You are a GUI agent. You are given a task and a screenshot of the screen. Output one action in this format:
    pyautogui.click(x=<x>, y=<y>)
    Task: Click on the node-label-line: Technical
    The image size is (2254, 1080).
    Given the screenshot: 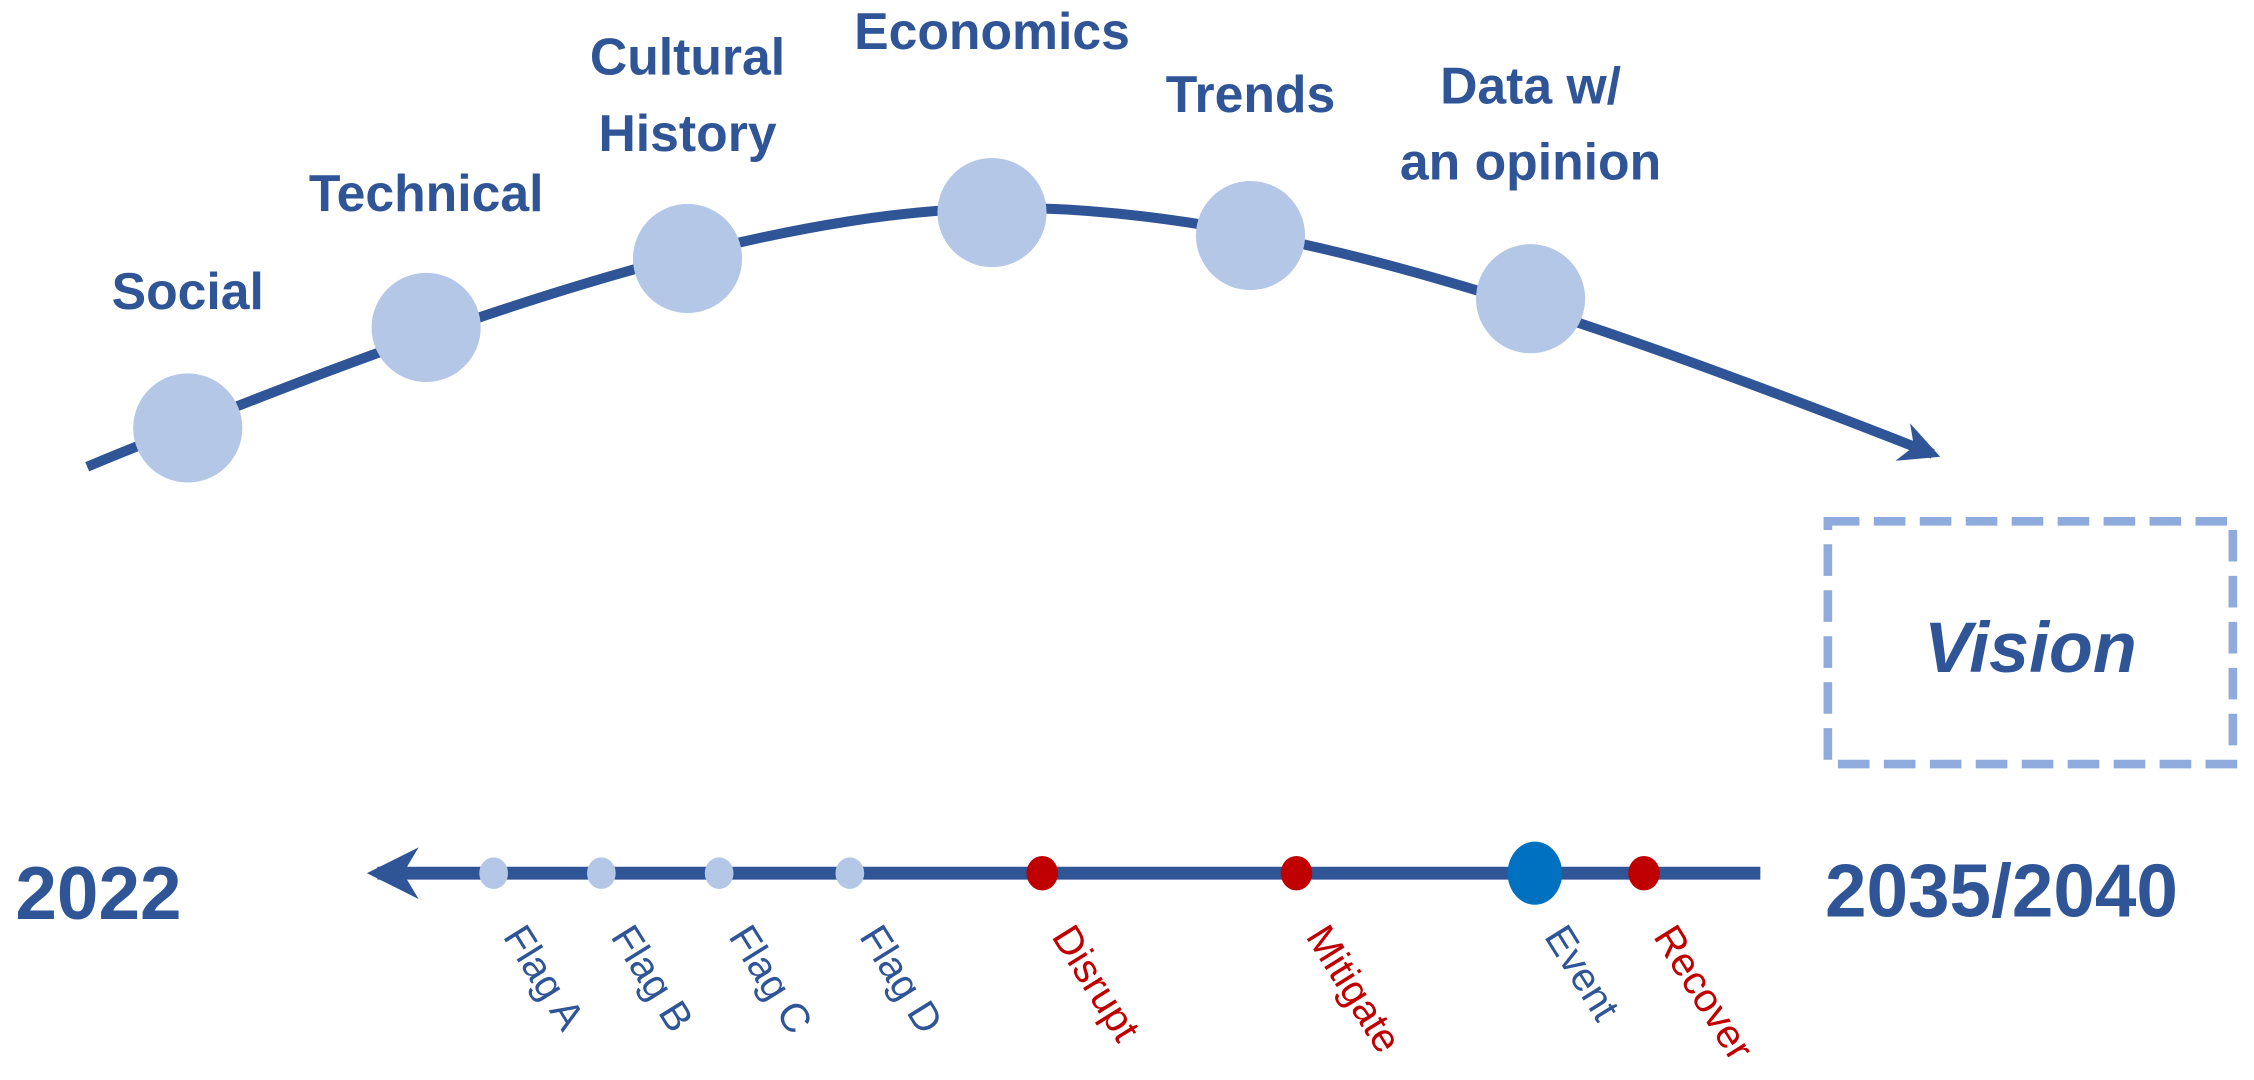 What is the action you would take?
    pyautogui.click(x=426, y=193)
    